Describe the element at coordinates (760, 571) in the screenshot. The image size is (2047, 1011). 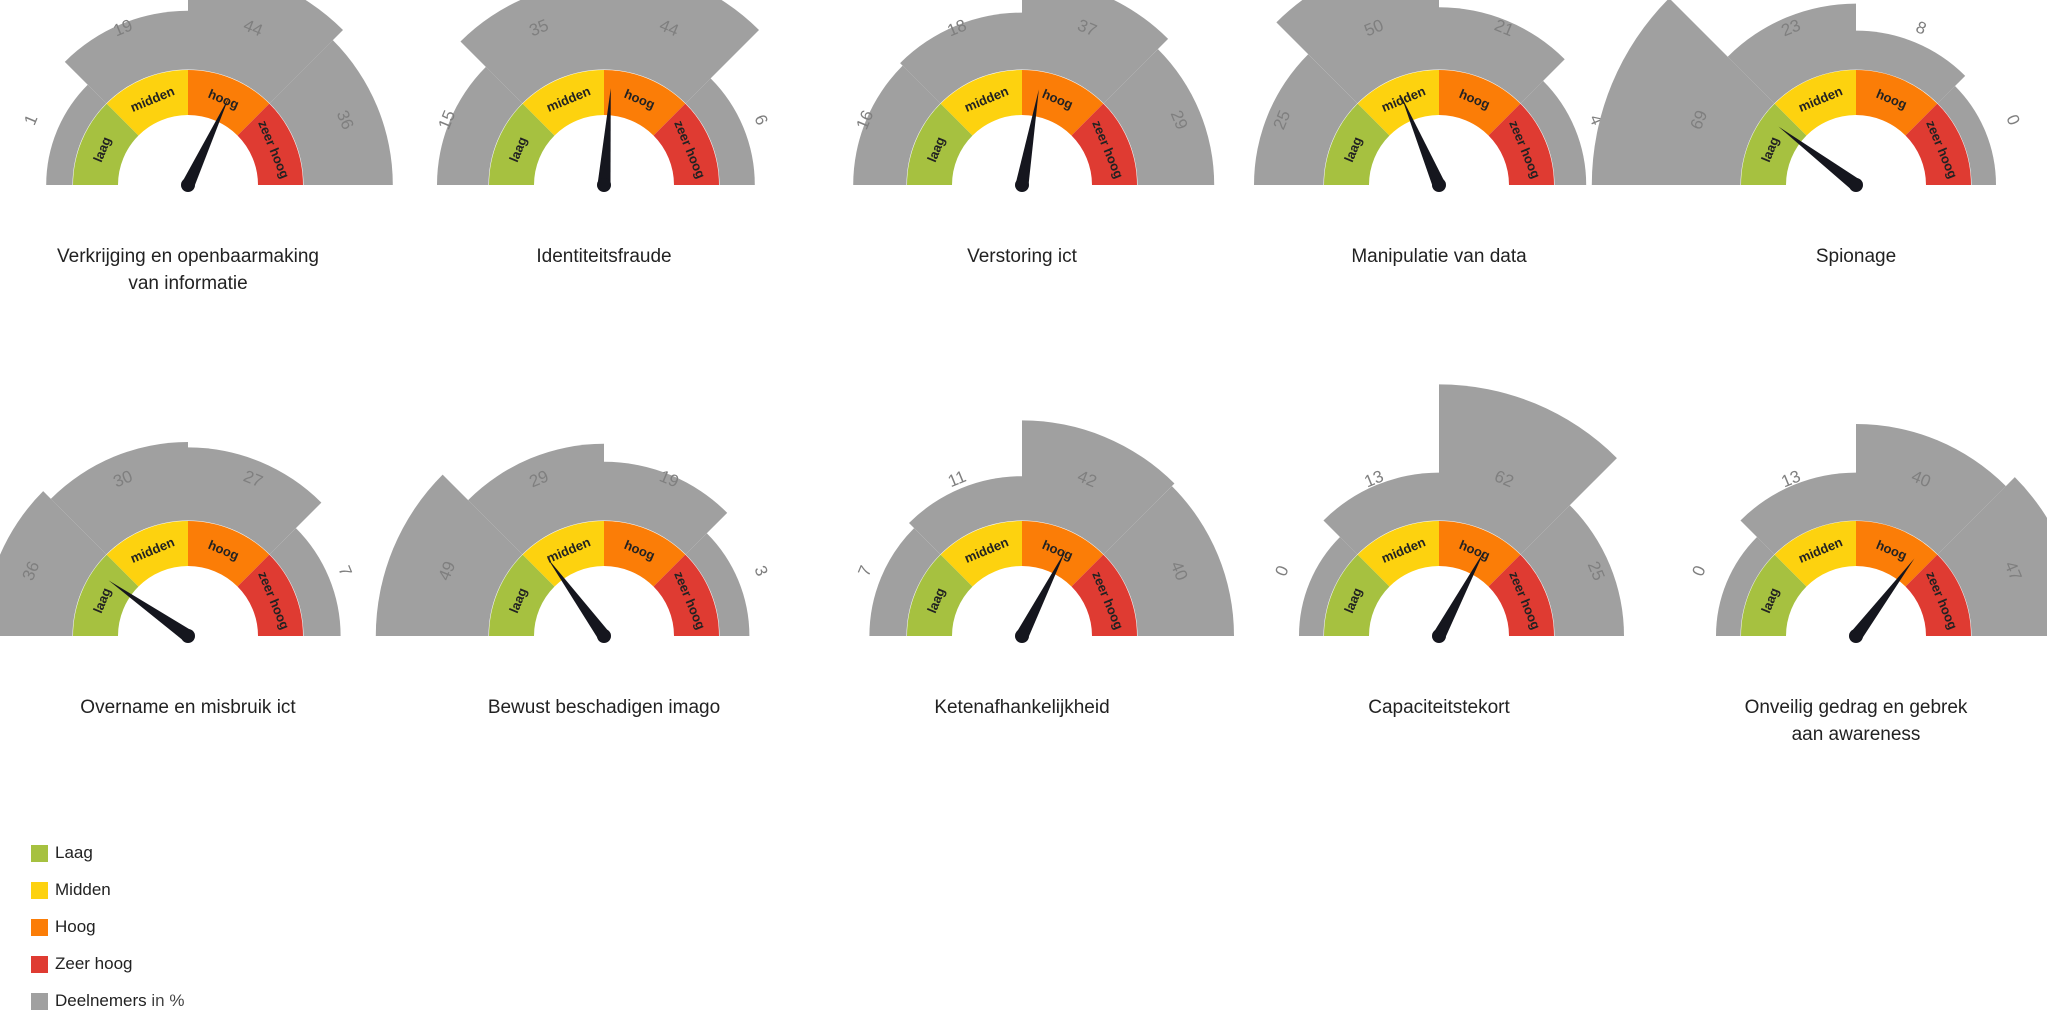
I see `value-label-zeer-hoog: 3` at that location.